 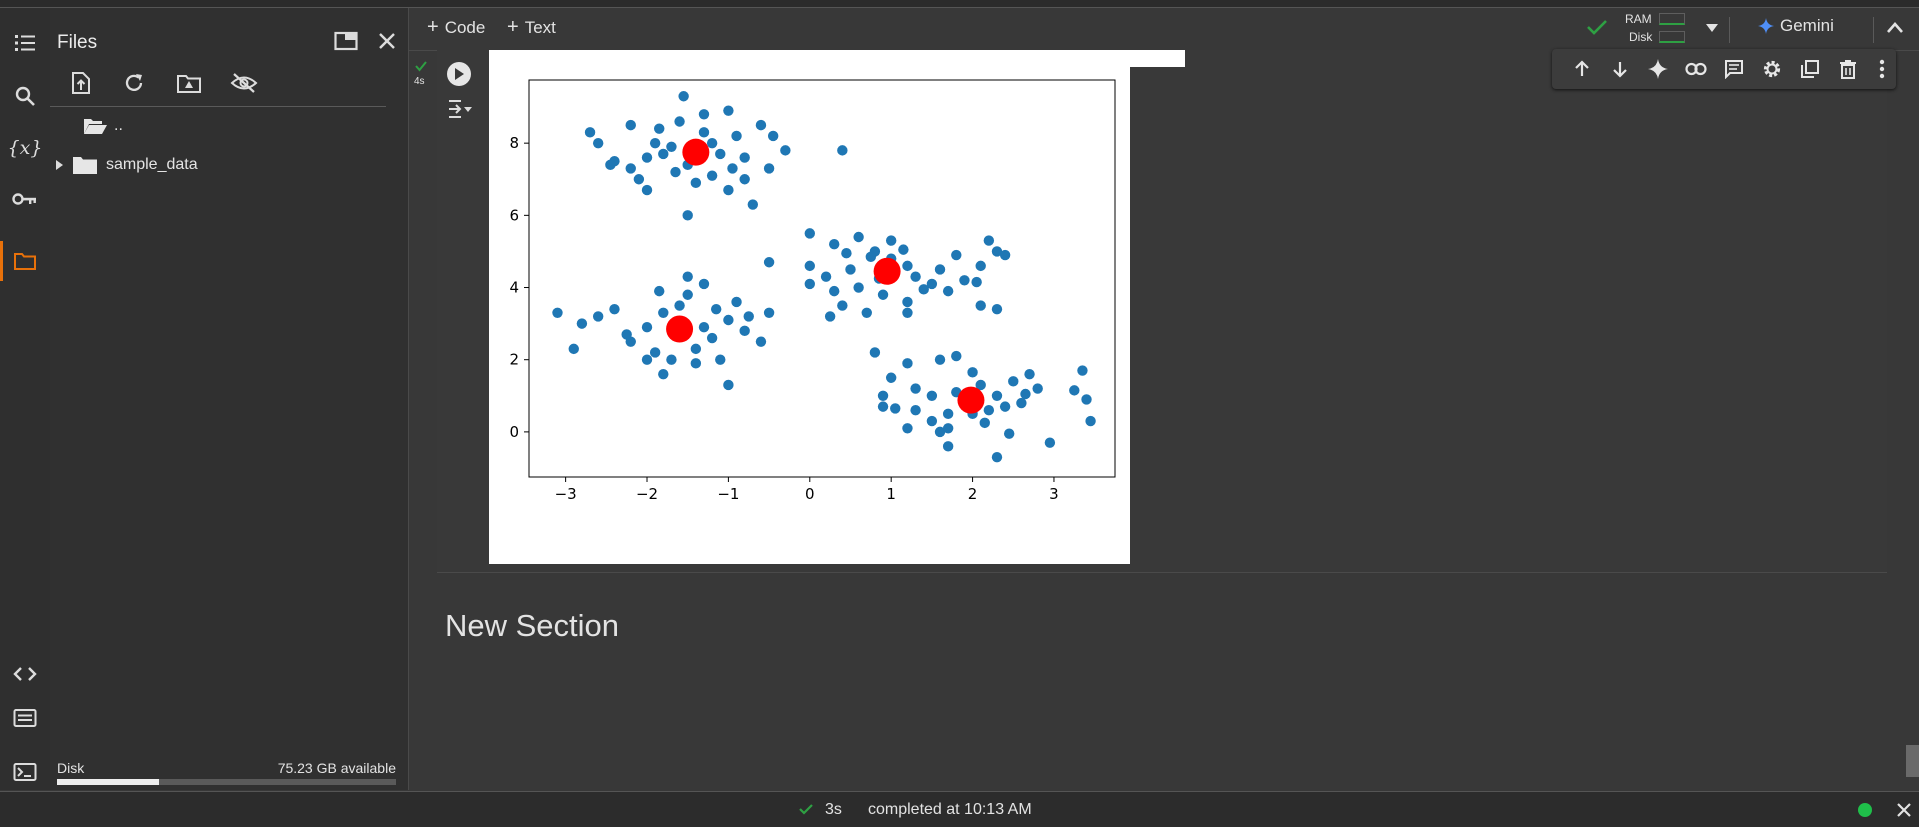 I want to click on y-tick-label: 8, so click(x=514, y=143).